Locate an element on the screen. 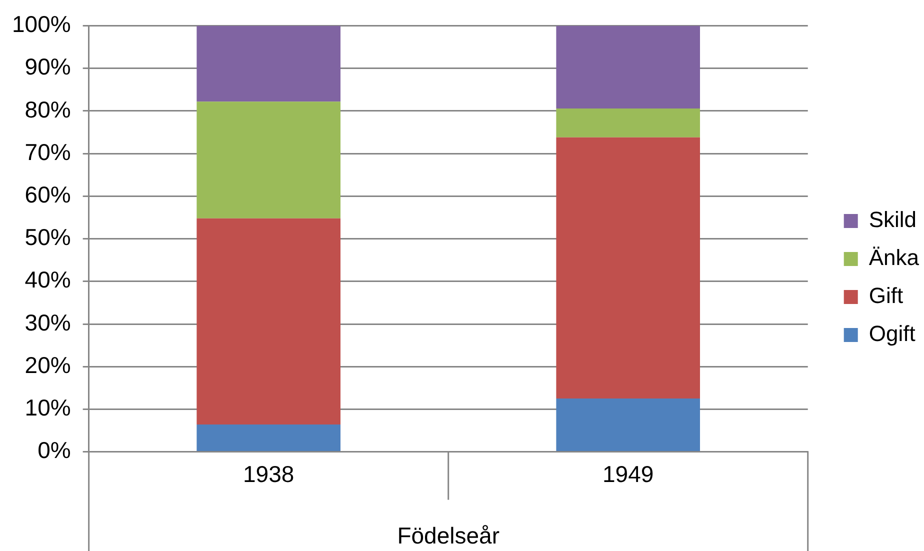 This screenshot has height=551, width=924. y-tick-label: 40% is located at coordinates (47, 279).